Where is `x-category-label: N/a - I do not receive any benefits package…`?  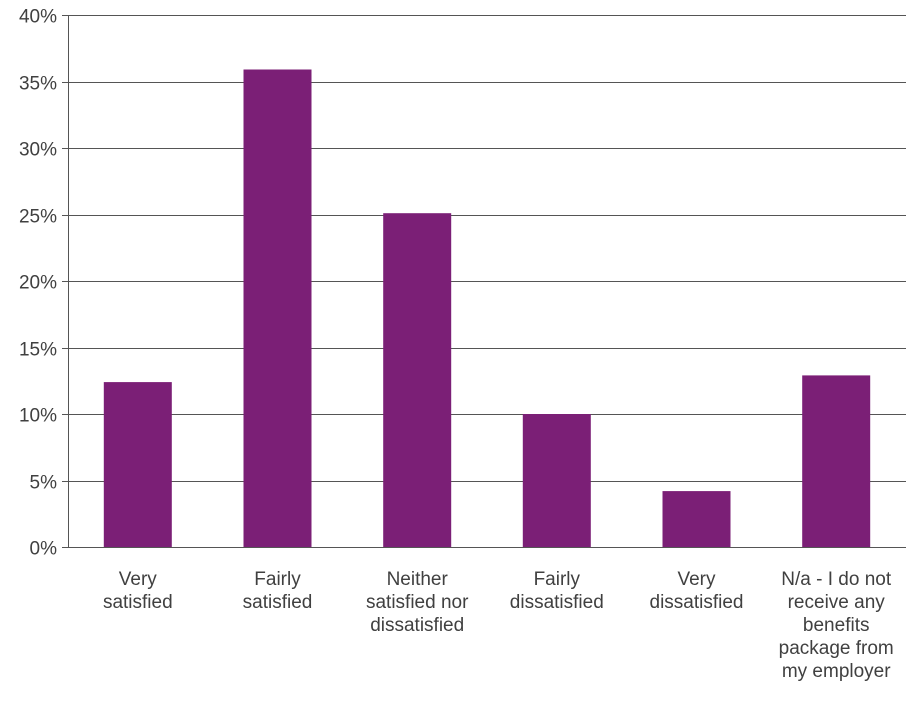
x-category-label: N/a - I do not receive any benefits package… is located at coordinates (836, 625).